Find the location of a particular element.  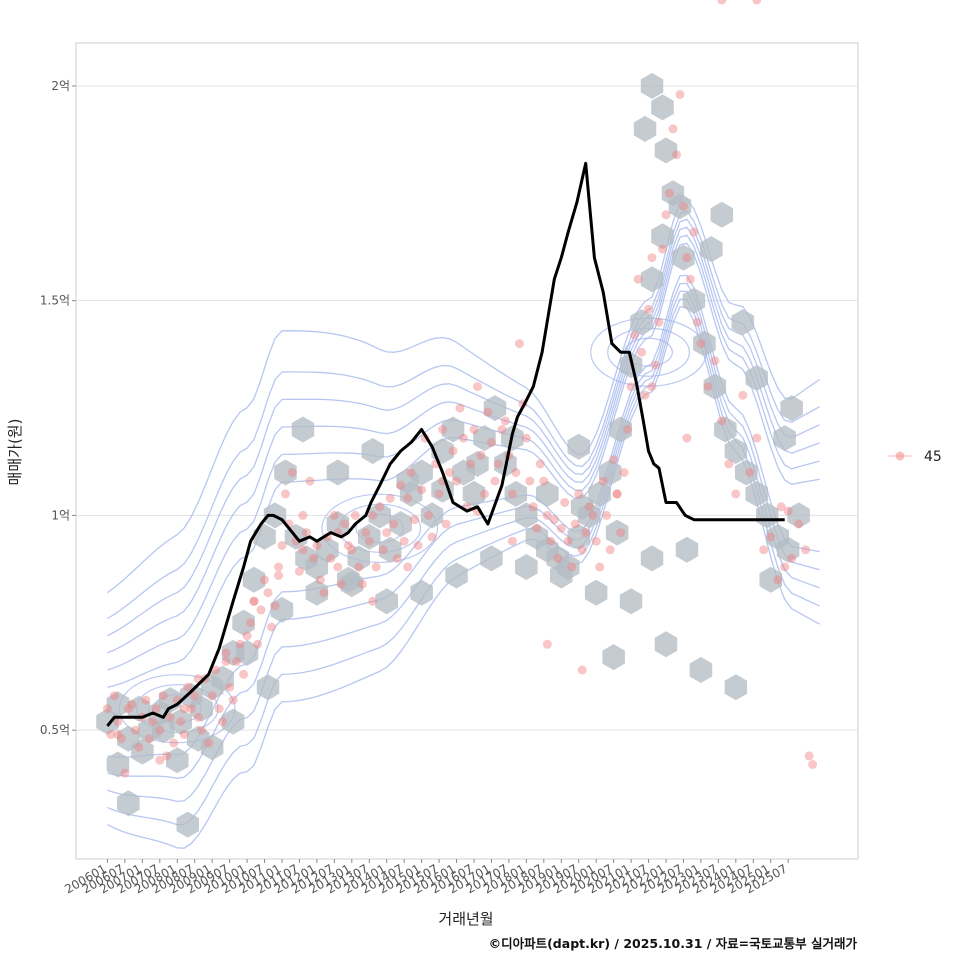

x-axis-title: 거래년월 is located at coordinates (465, 919).